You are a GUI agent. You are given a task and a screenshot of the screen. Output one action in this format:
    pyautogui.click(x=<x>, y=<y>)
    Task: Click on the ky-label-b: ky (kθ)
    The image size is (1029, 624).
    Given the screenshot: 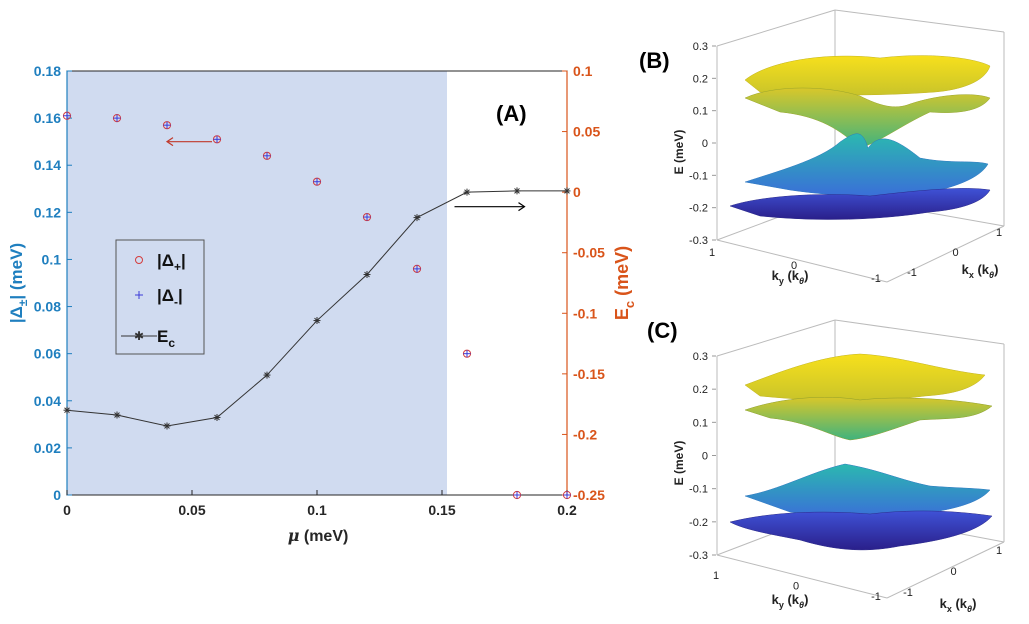 What is the action you would take?
    pyautogui.click(x=790, y=277)
    